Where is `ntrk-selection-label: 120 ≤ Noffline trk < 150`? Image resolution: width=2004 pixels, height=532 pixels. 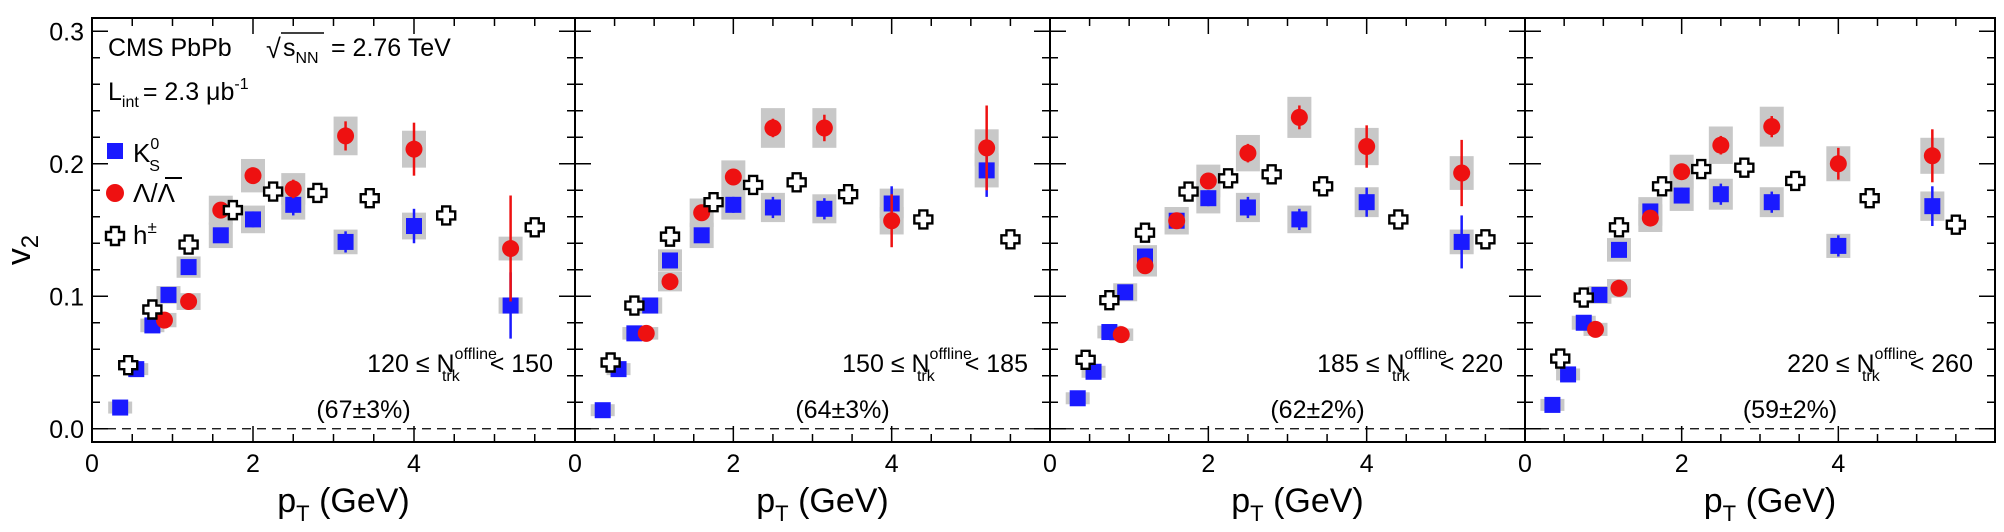
ntrk-selection-label: 120 ≤ Noffline trk < 150 is located at coordinates (460, 365).